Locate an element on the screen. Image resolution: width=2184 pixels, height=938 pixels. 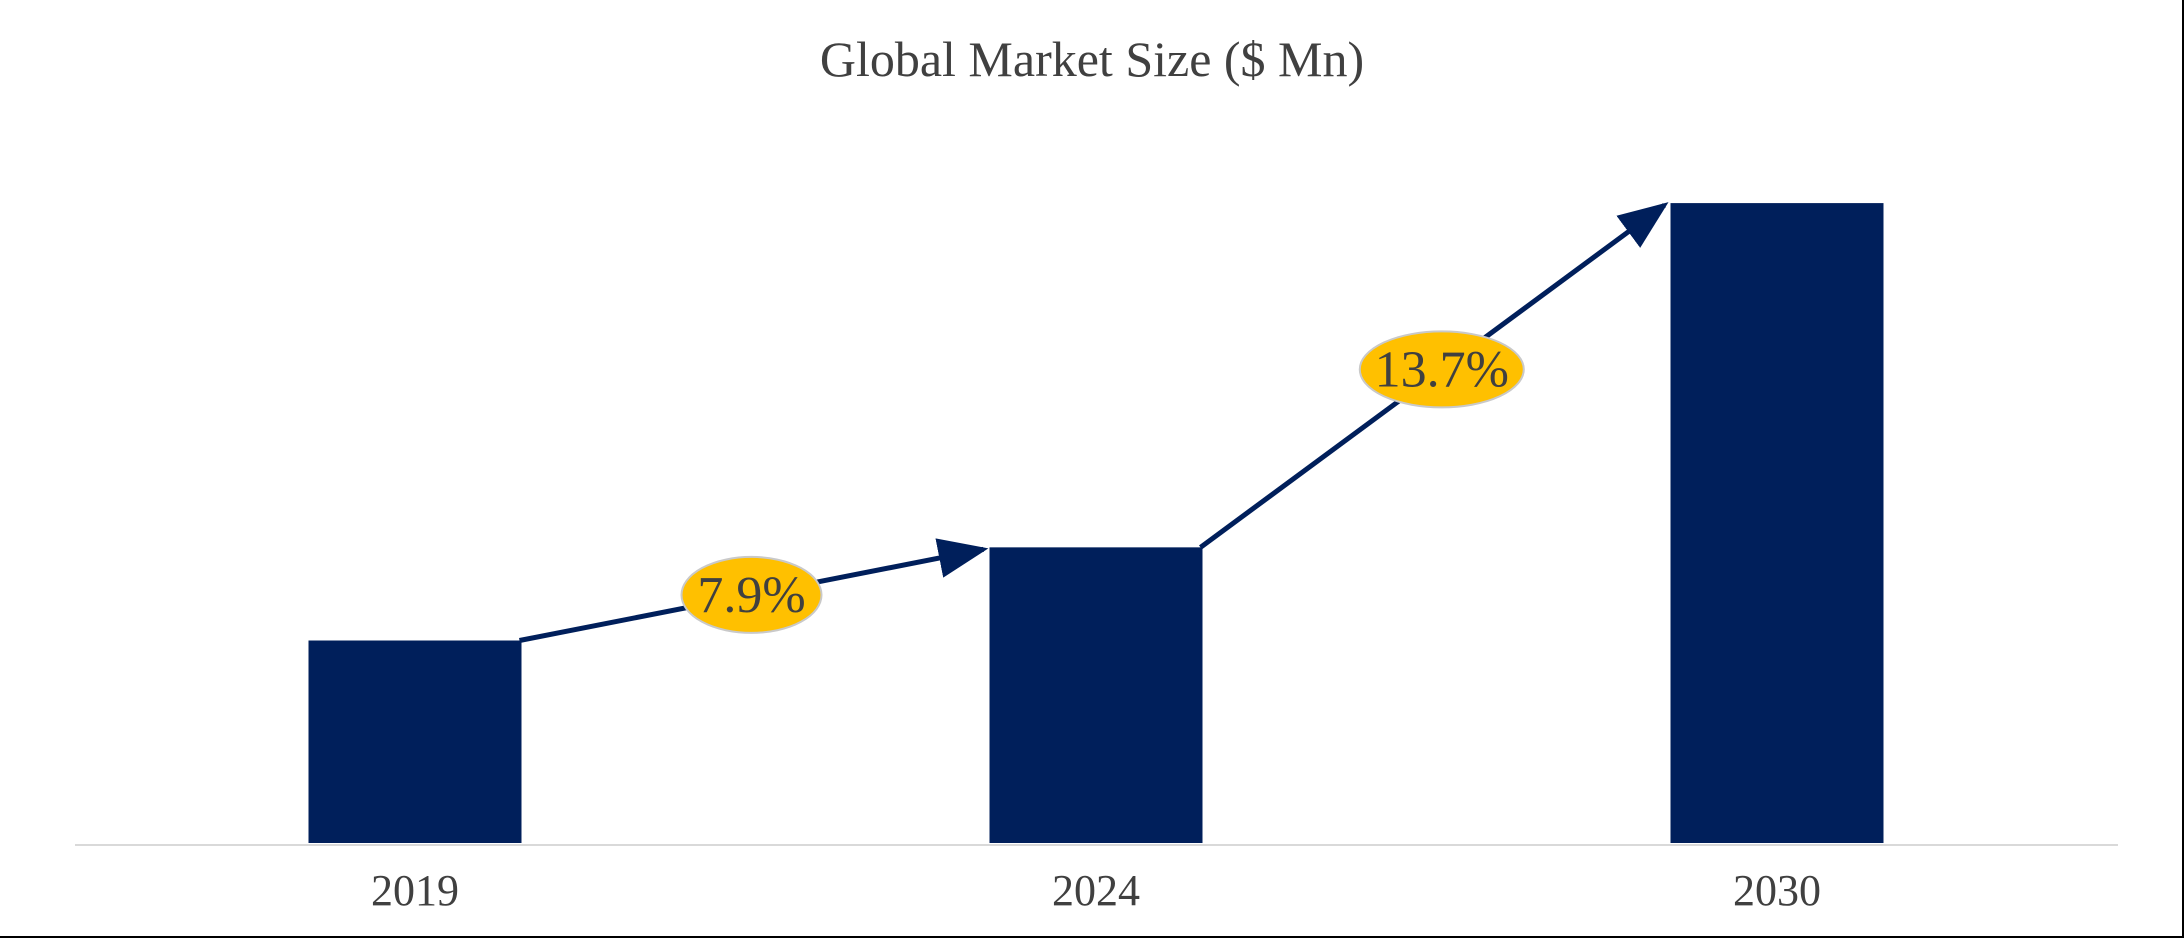
bar-2024 is located at coordinates (1096, 695).